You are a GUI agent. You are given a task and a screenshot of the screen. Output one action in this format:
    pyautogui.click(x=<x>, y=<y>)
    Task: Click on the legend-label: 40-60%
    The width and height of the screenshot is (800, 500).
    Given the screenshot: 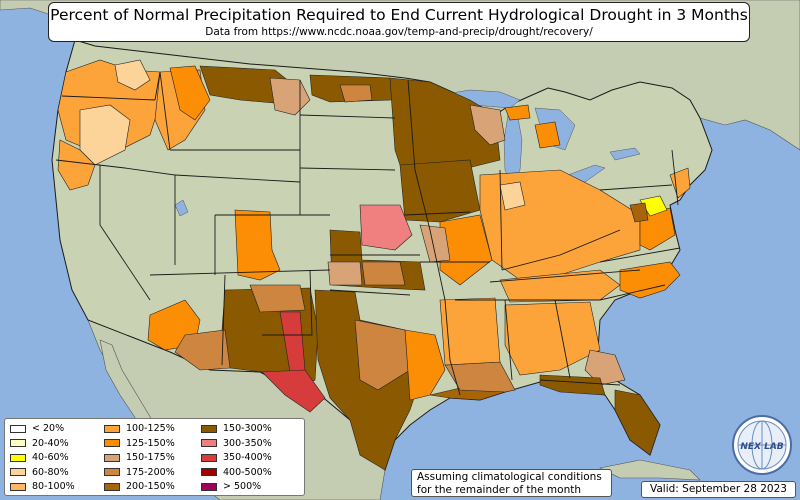 What is the action you would take?
    pyautogui.click(x=50, y=457)
    